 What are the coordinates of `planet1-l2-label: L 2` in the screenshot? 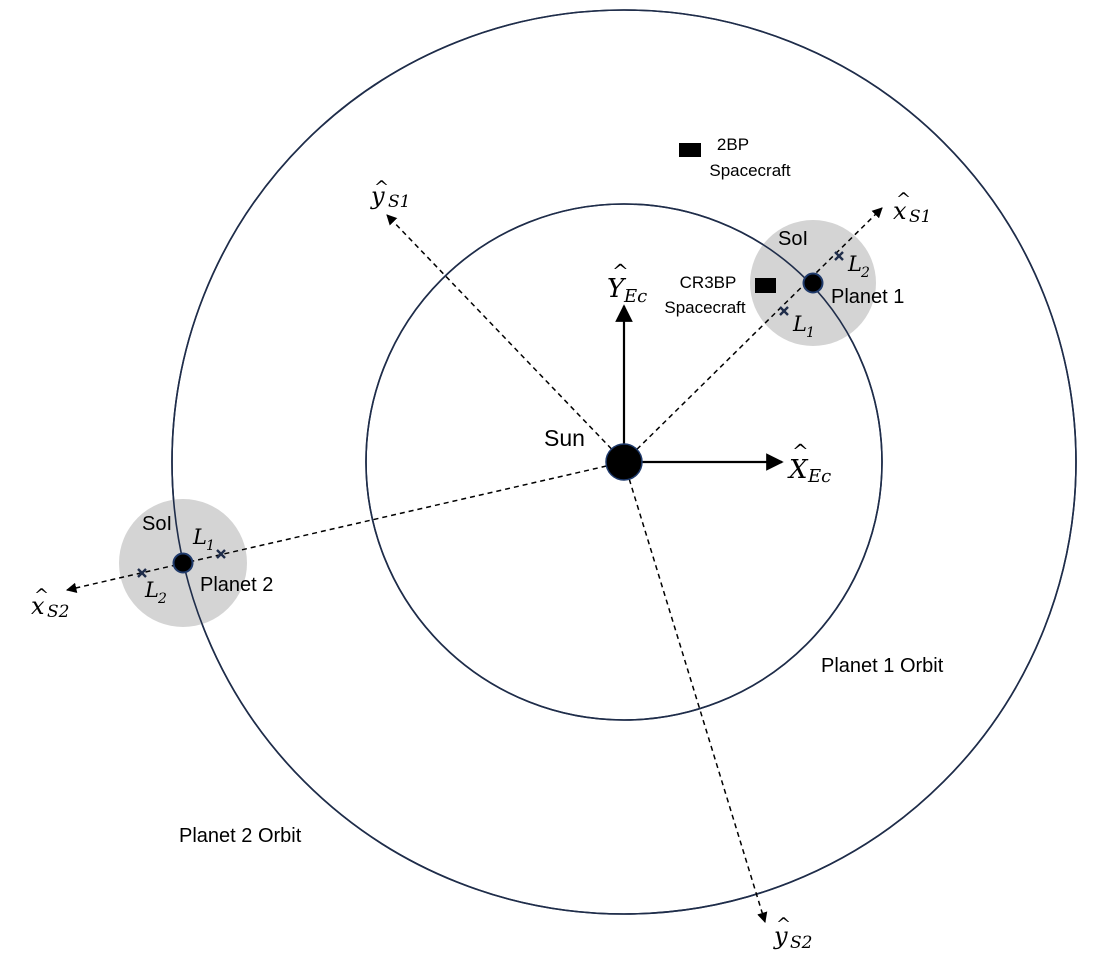 It's located at (858, 266).